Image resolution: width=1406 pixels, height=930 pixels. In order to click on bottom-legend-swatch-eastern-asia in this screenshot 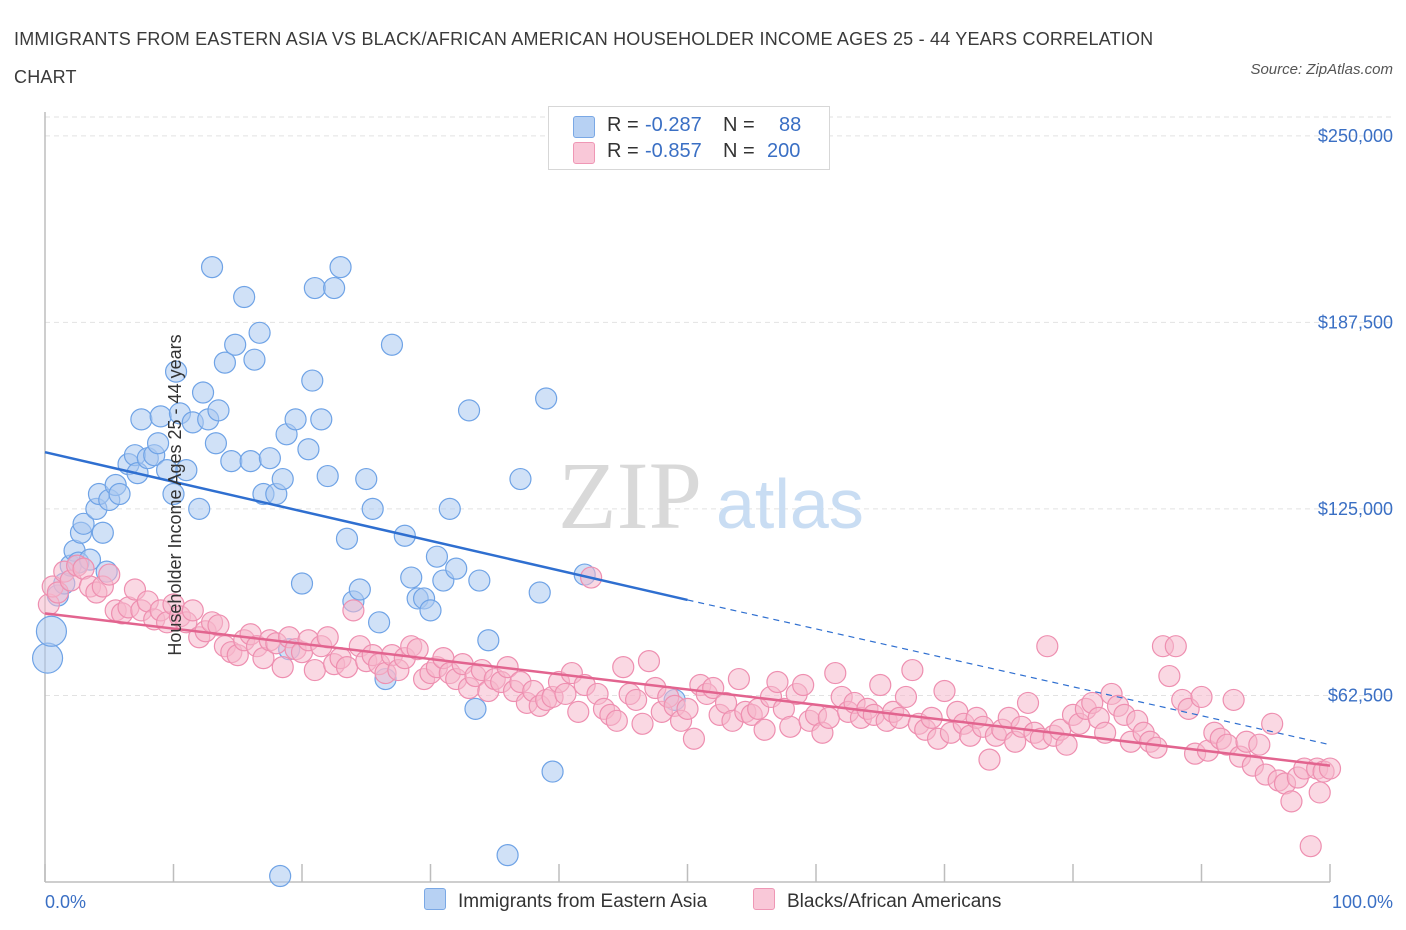, I will do `click(435, 899)`.